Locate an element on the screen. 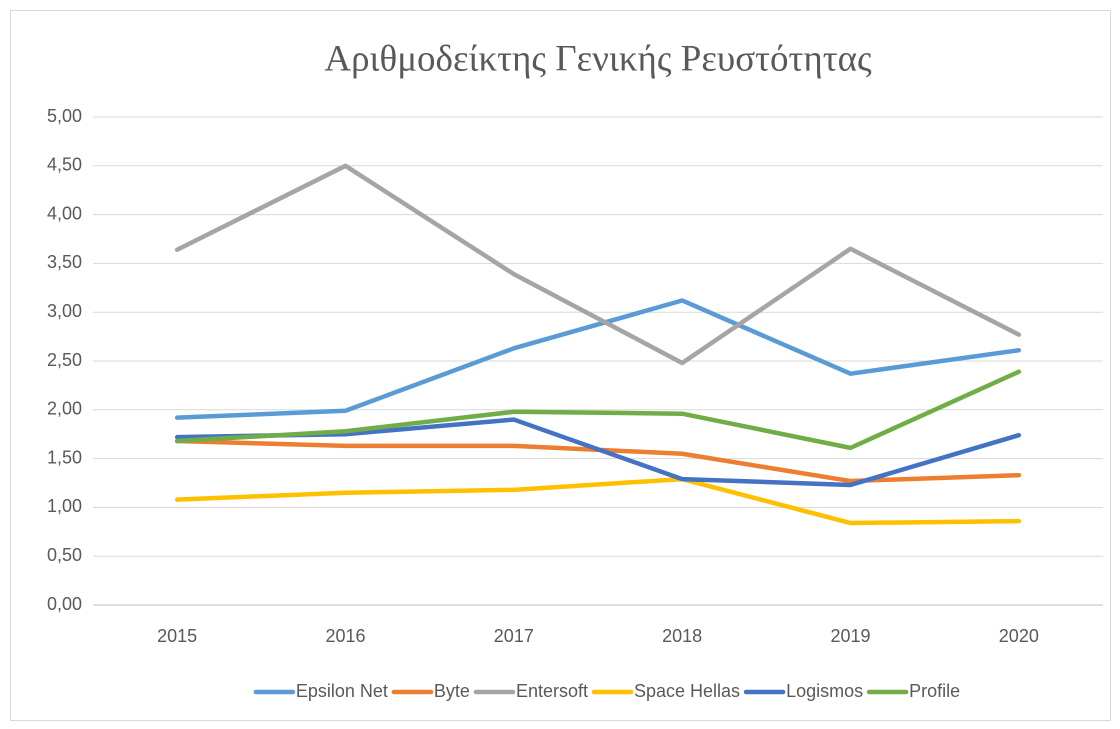 Image resolution: width=1120 pixels, height=729 pixels. y-tick-label: 3,50 is located at coordinates (64, 262).